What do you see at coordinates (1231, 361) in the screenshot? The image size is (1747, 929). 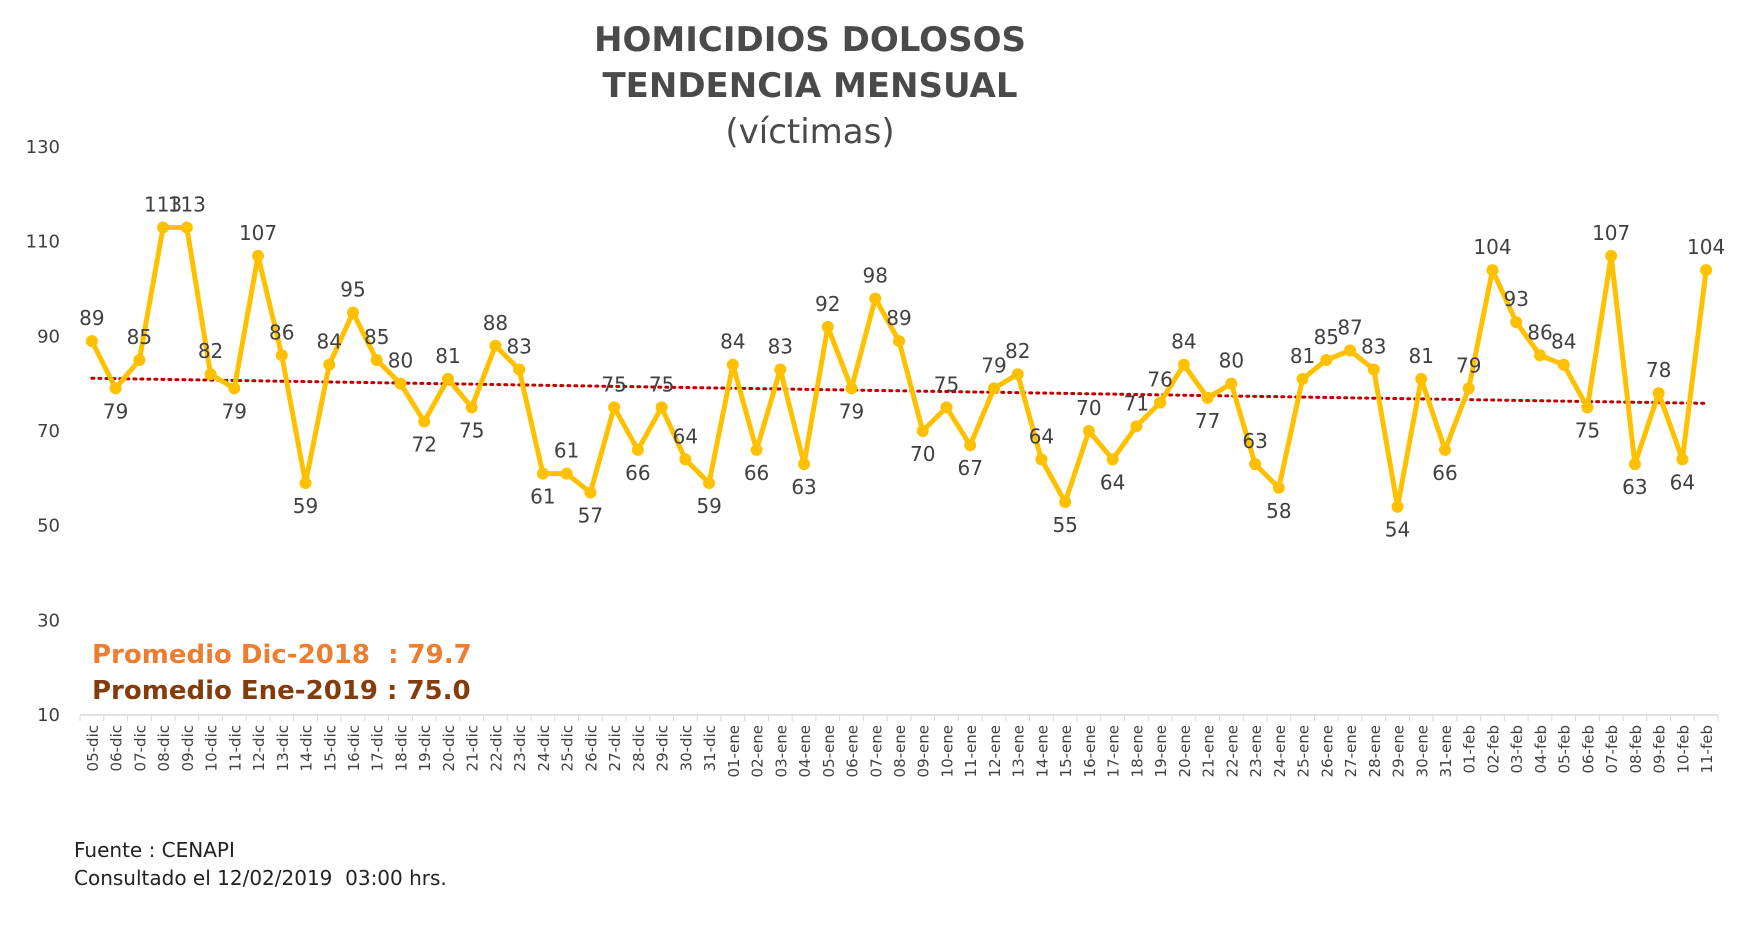 I see `data-label: 80` at bounding box center [1231, 361].